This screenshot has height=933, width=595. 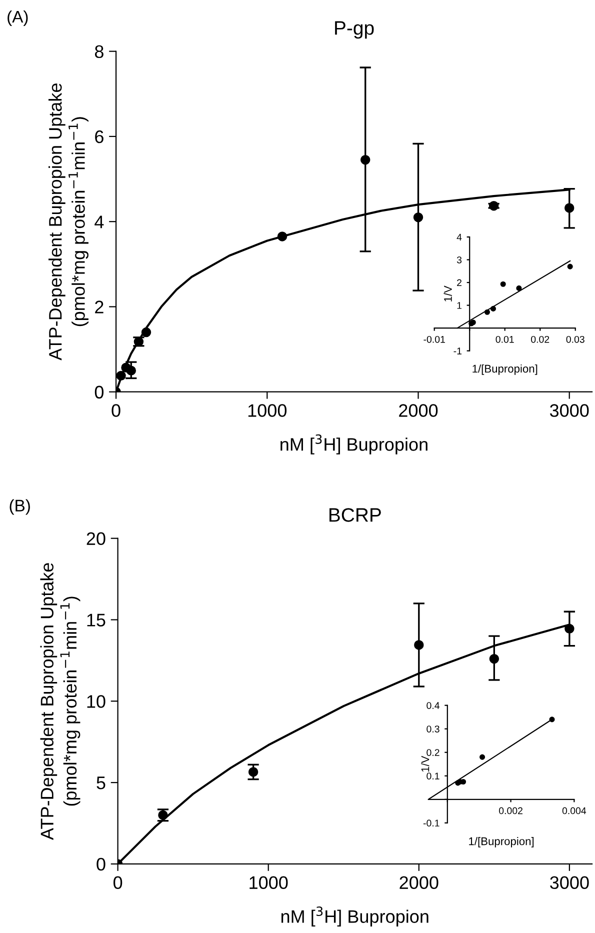 What do you see at coordinates (505, 339) in the screenshot?
I see `x-tick-label: 0.01` at bounding box center [505, 339].